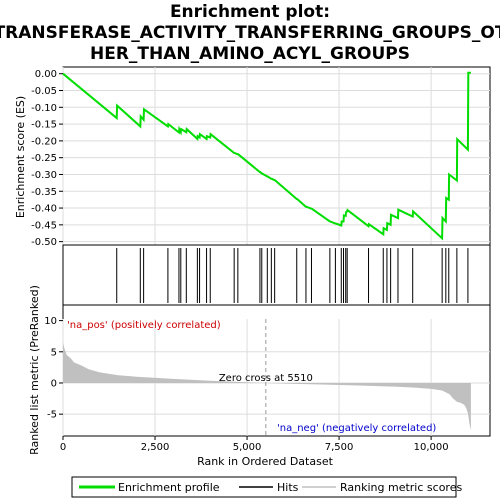 The image size is (500, 500). Describe the element at coordinates (34, 370) in the screenshot. I see `metric-axis-label: Ranked list metric (PreRanked)` at that location.